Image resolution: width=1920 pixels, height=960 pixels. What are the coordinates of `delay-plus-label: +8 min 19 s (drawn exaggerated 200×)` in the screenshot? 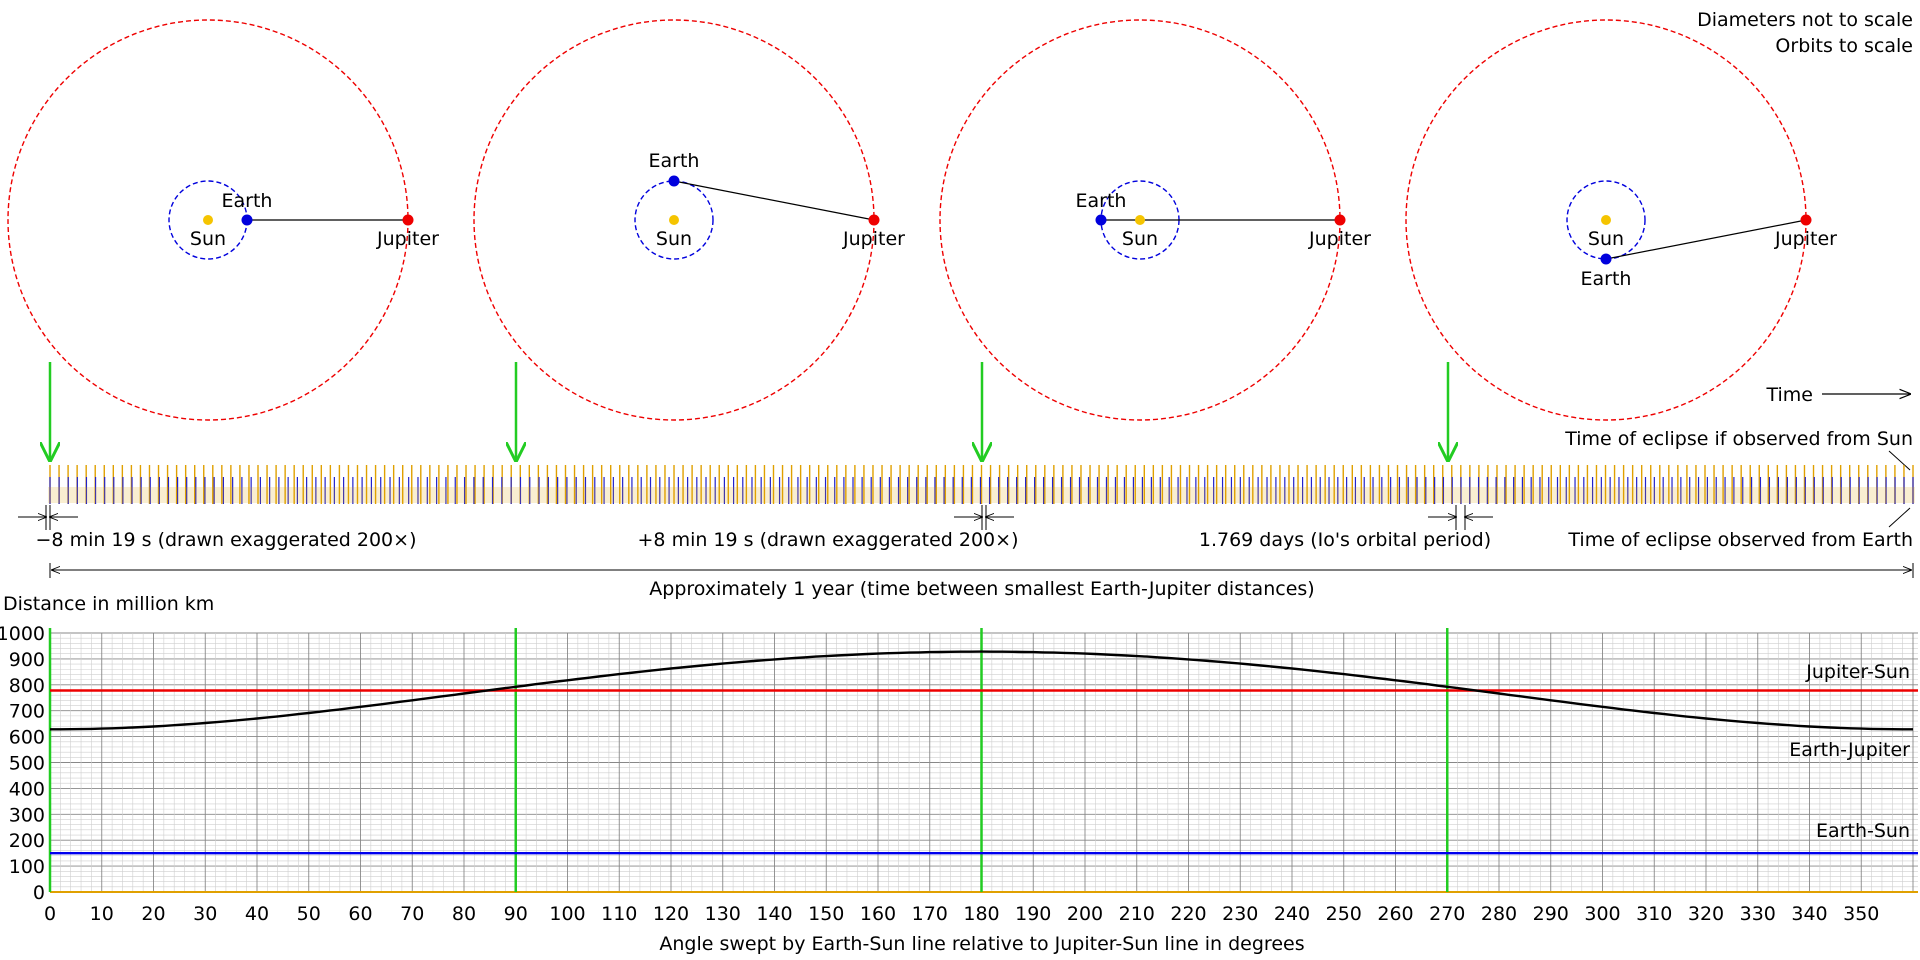 It's located at (828, 540).